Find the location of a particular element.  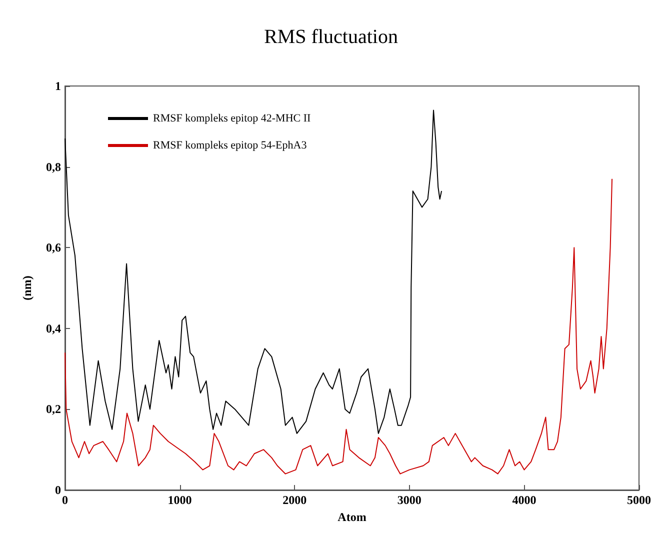

y-axis-title: (nm) is located at coordinates (27, 288).